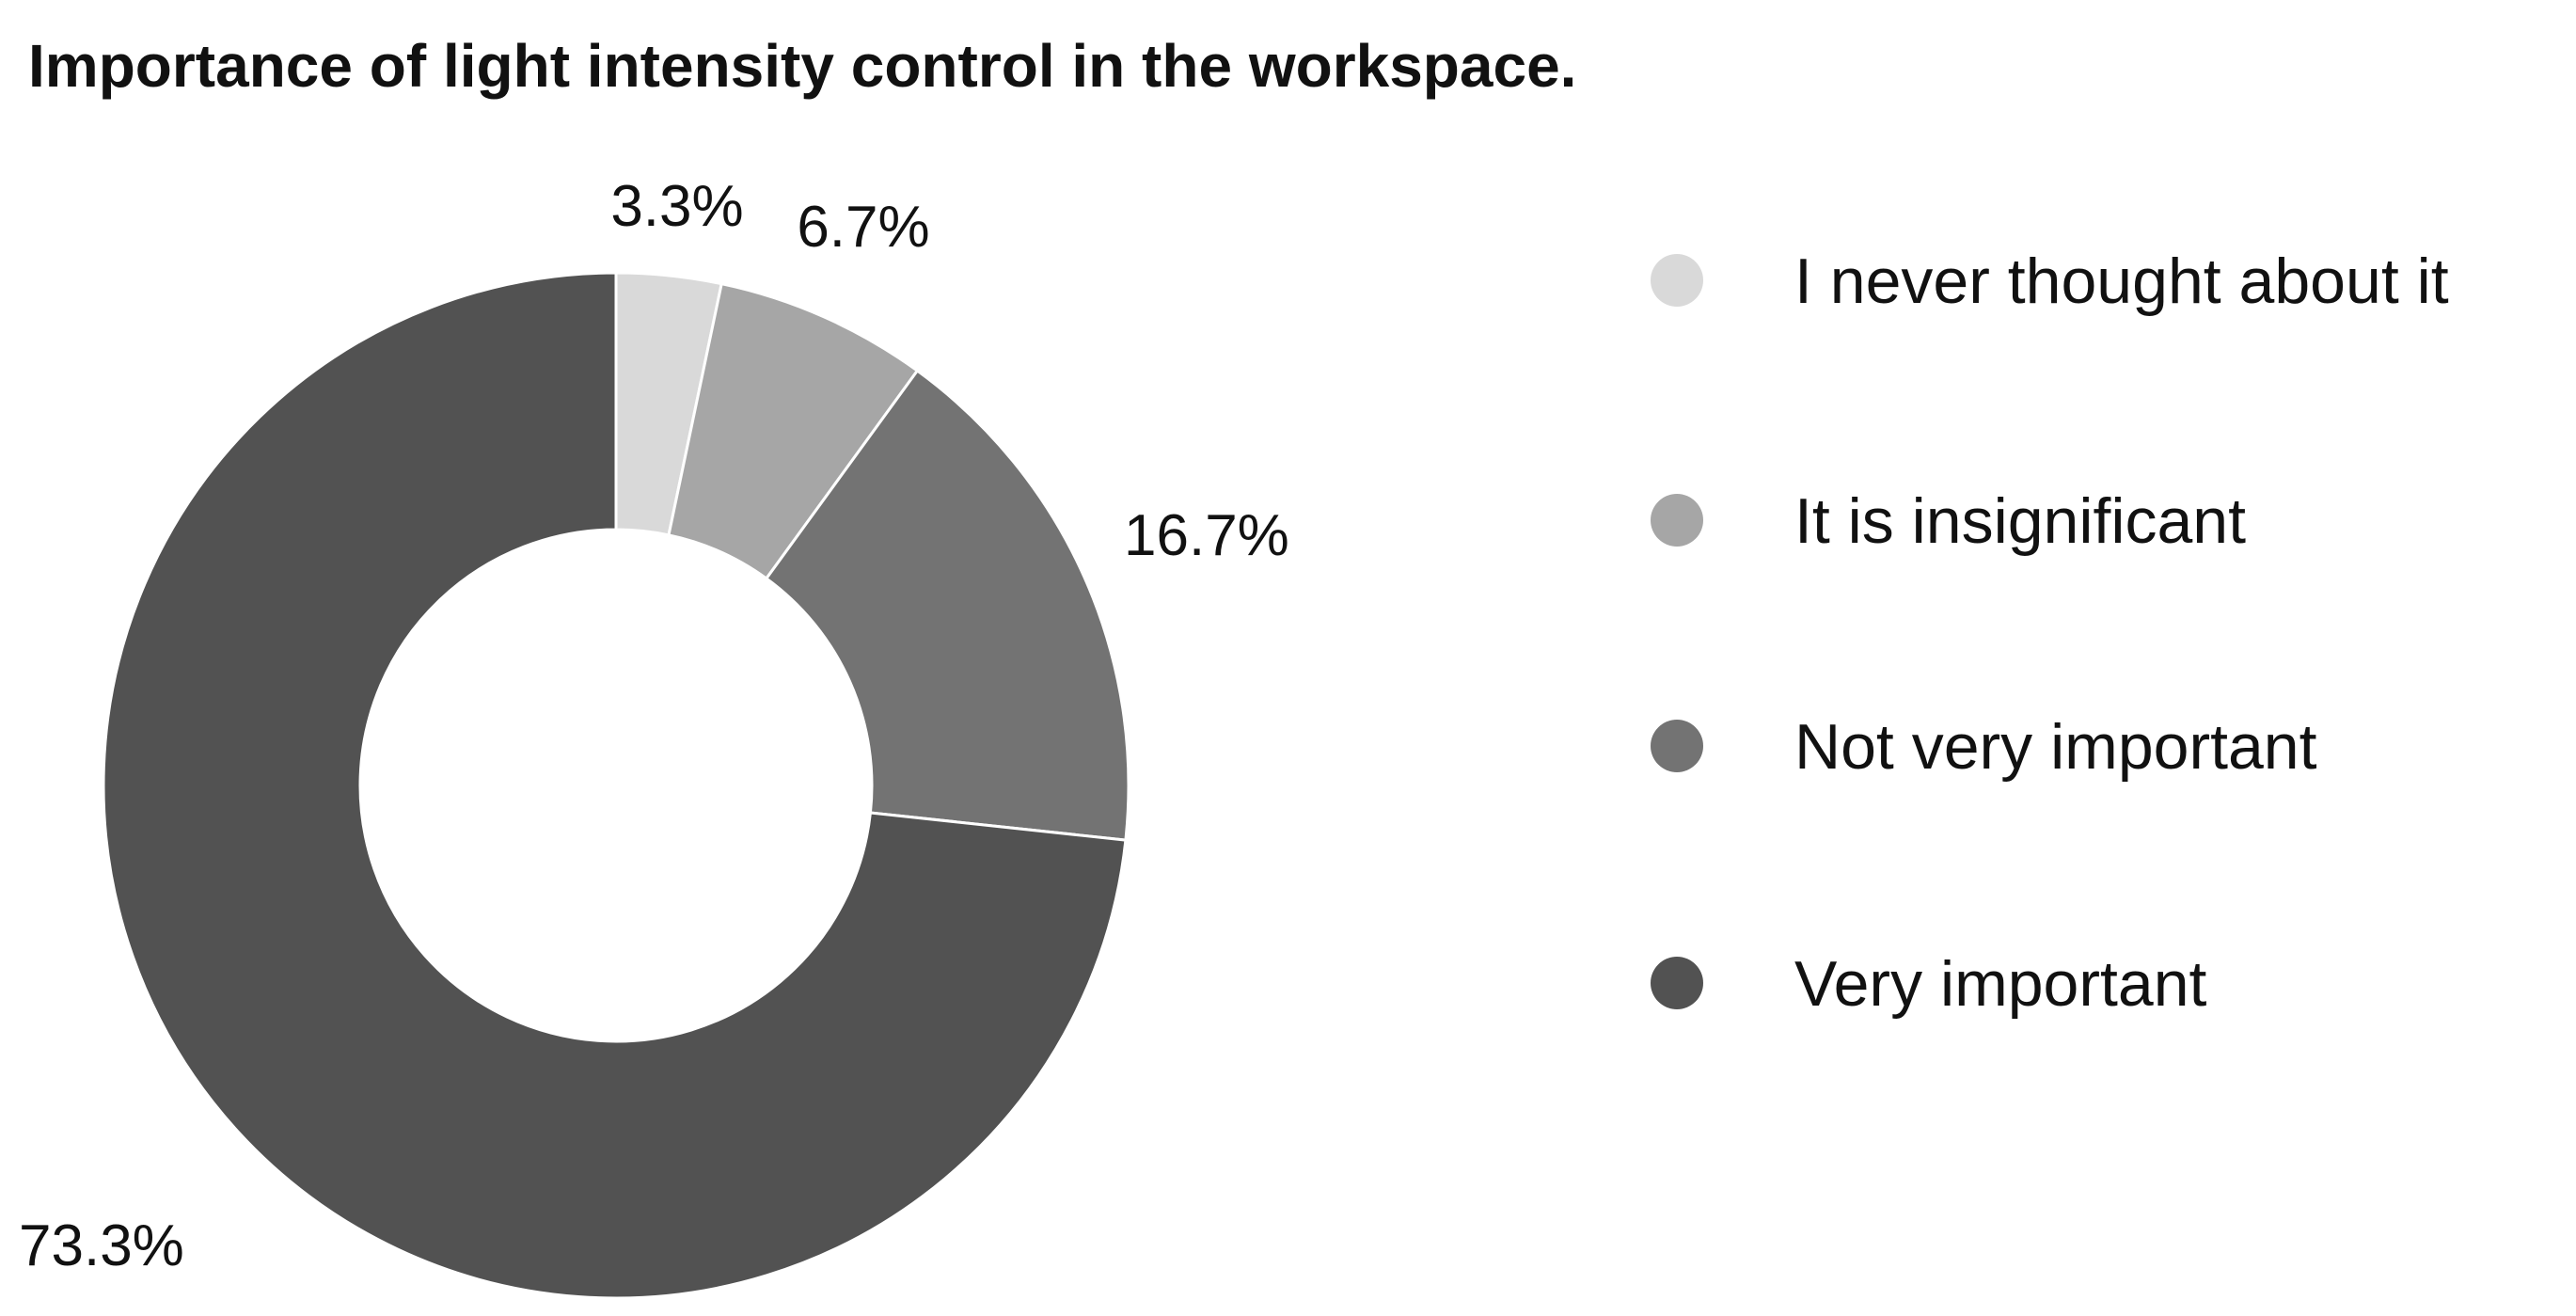 The width and height of the screenshot is (2576, 1316). What do you see at coordinates (1677, 520) in the screenshot?
I see `legend-swatch-it-is-insignificant` at bounding box center [1677, 520].